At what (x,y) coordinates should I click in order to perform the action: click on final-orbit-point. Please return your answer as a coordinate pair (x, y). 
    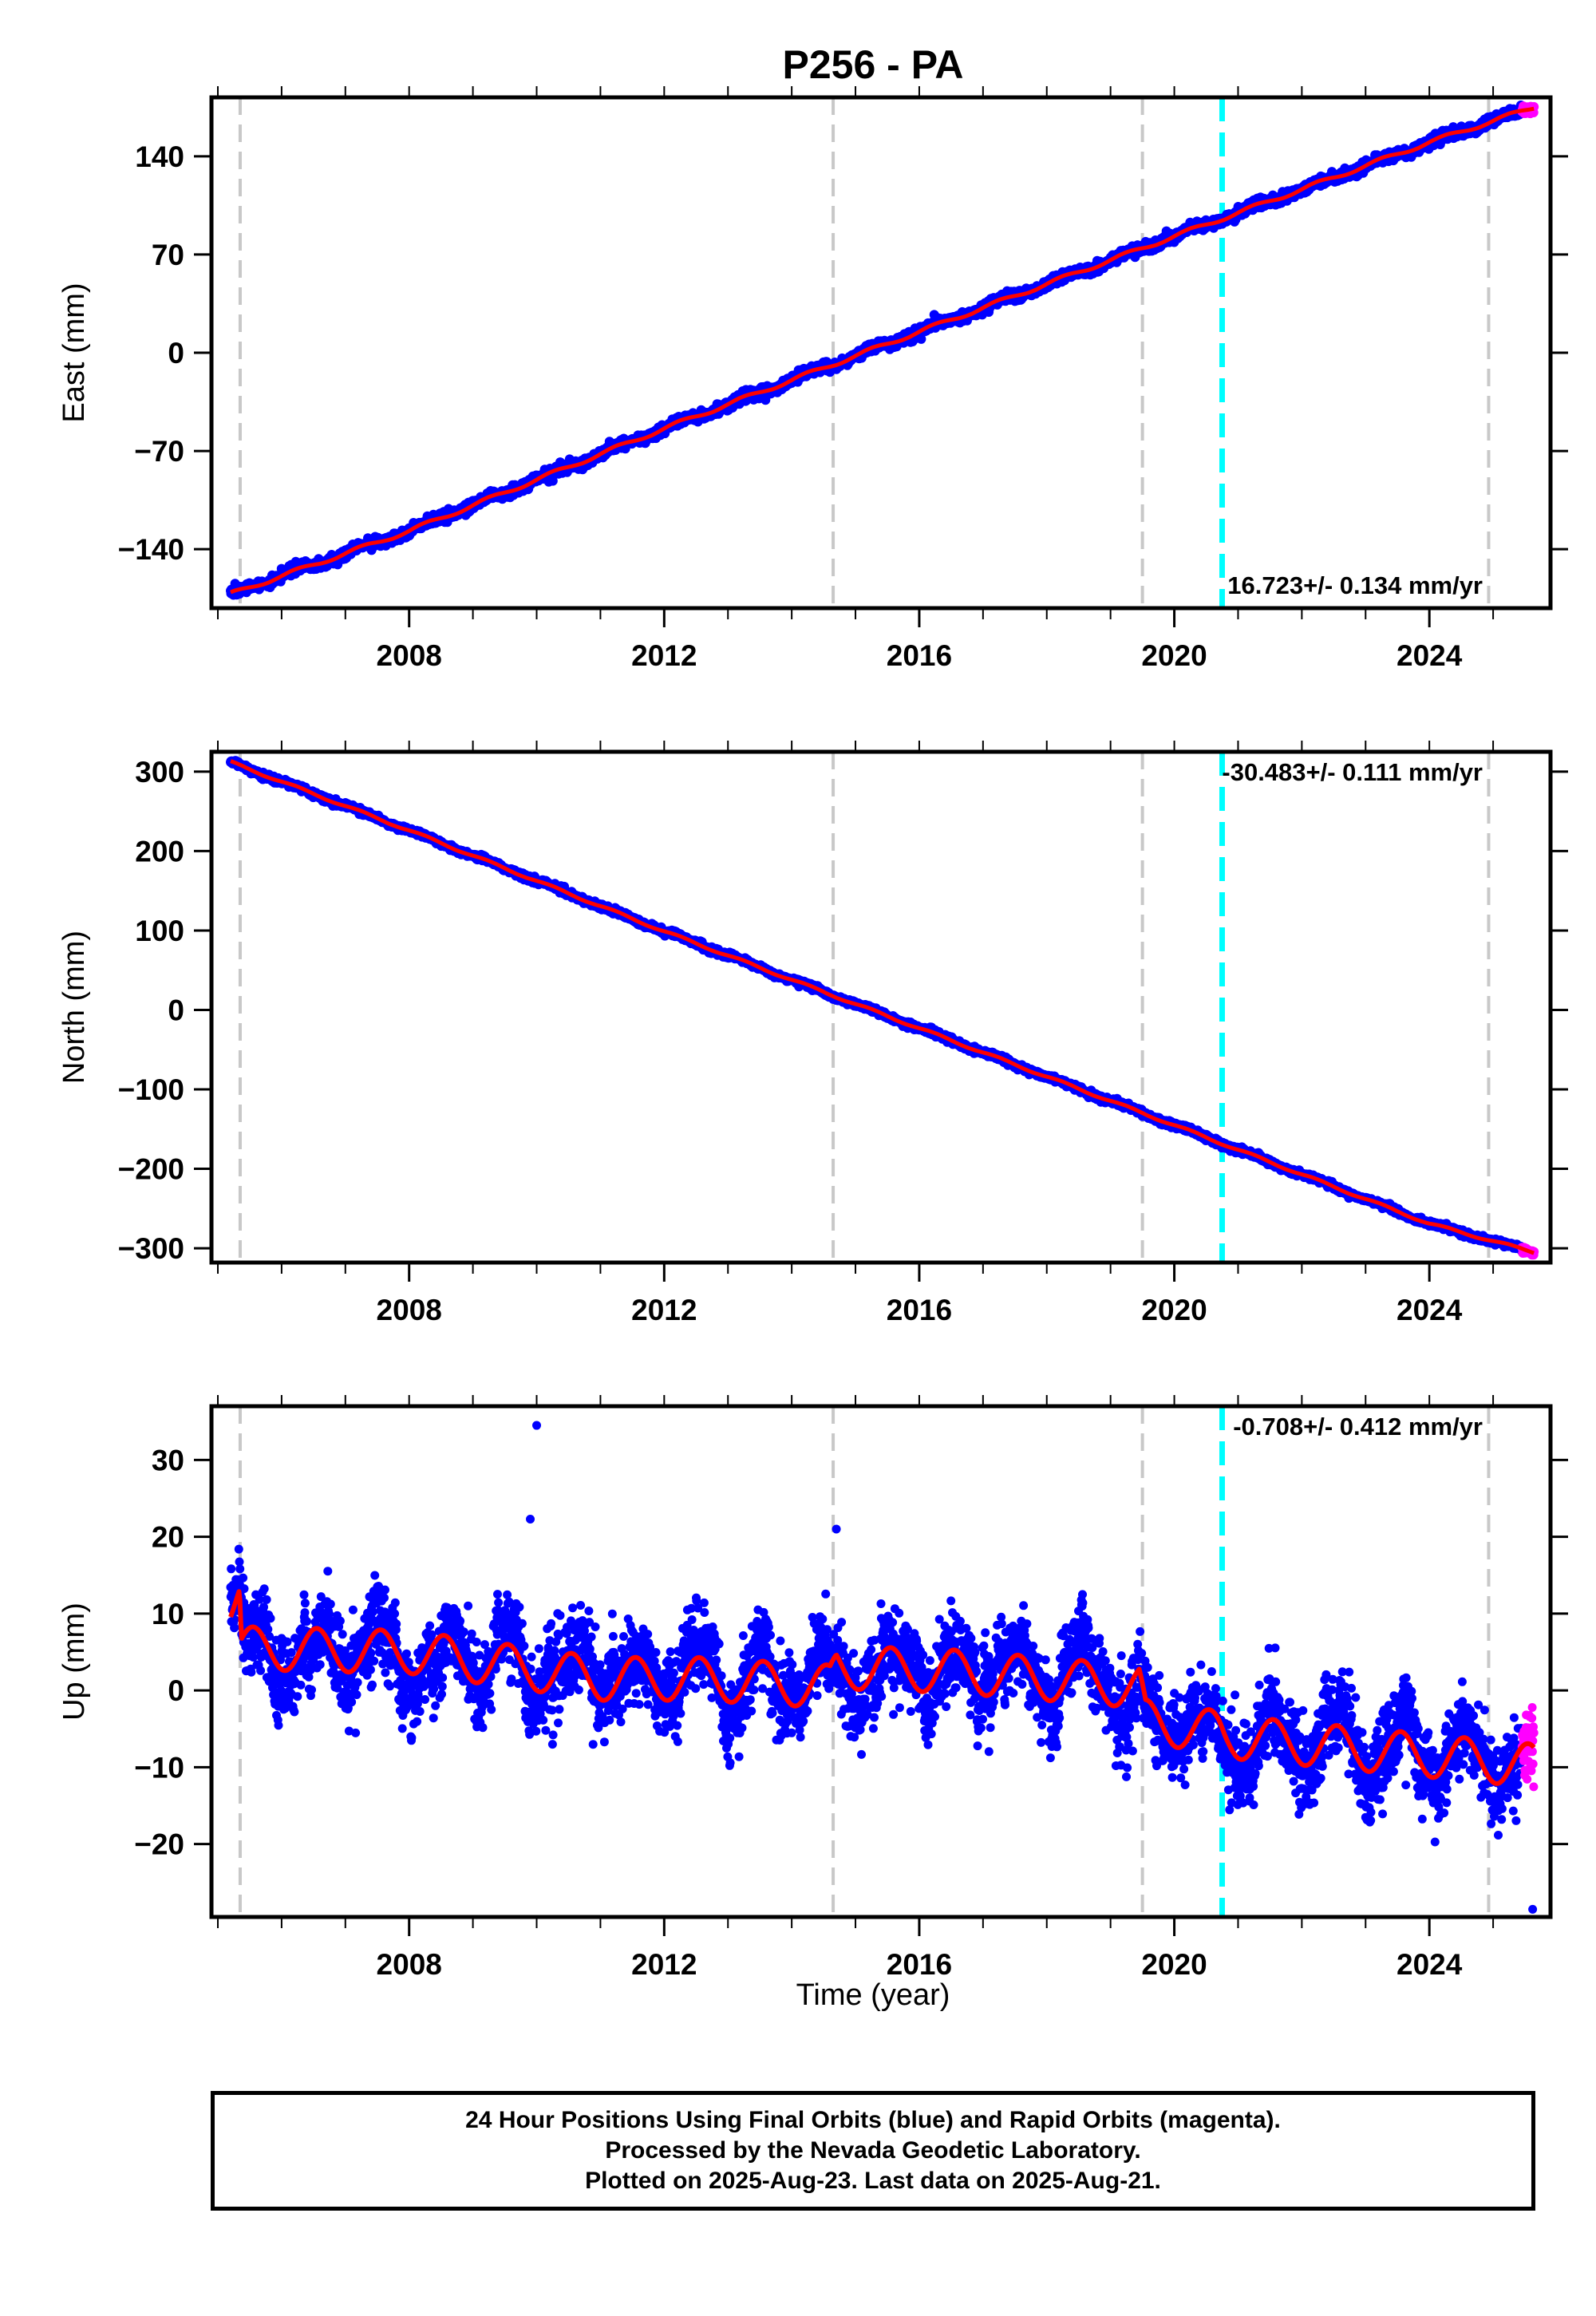
    Looking at the image, I should click on (921, 339).